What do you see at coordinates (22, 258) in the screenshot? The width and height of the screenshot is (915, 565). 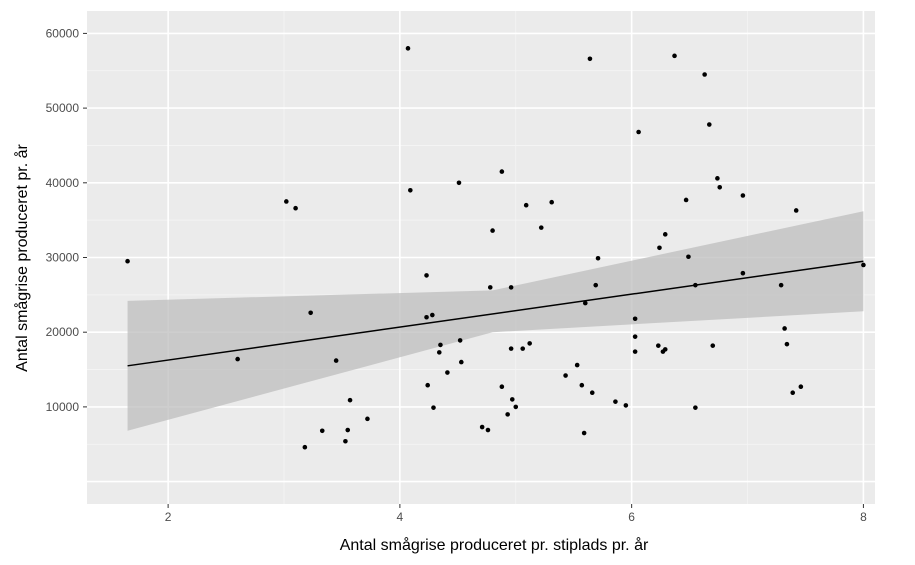 I see `y-axis-title: Antal smågrise produceret pr. år` at bounding box center [22, 258].